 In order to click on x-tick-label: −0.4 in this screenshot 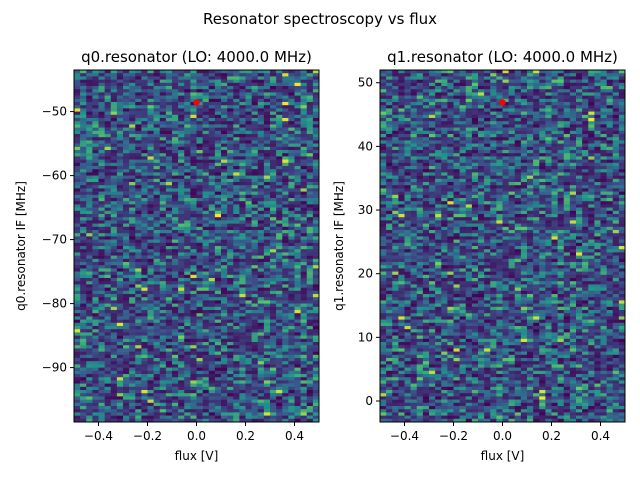, I will do `click(98, 436)`.